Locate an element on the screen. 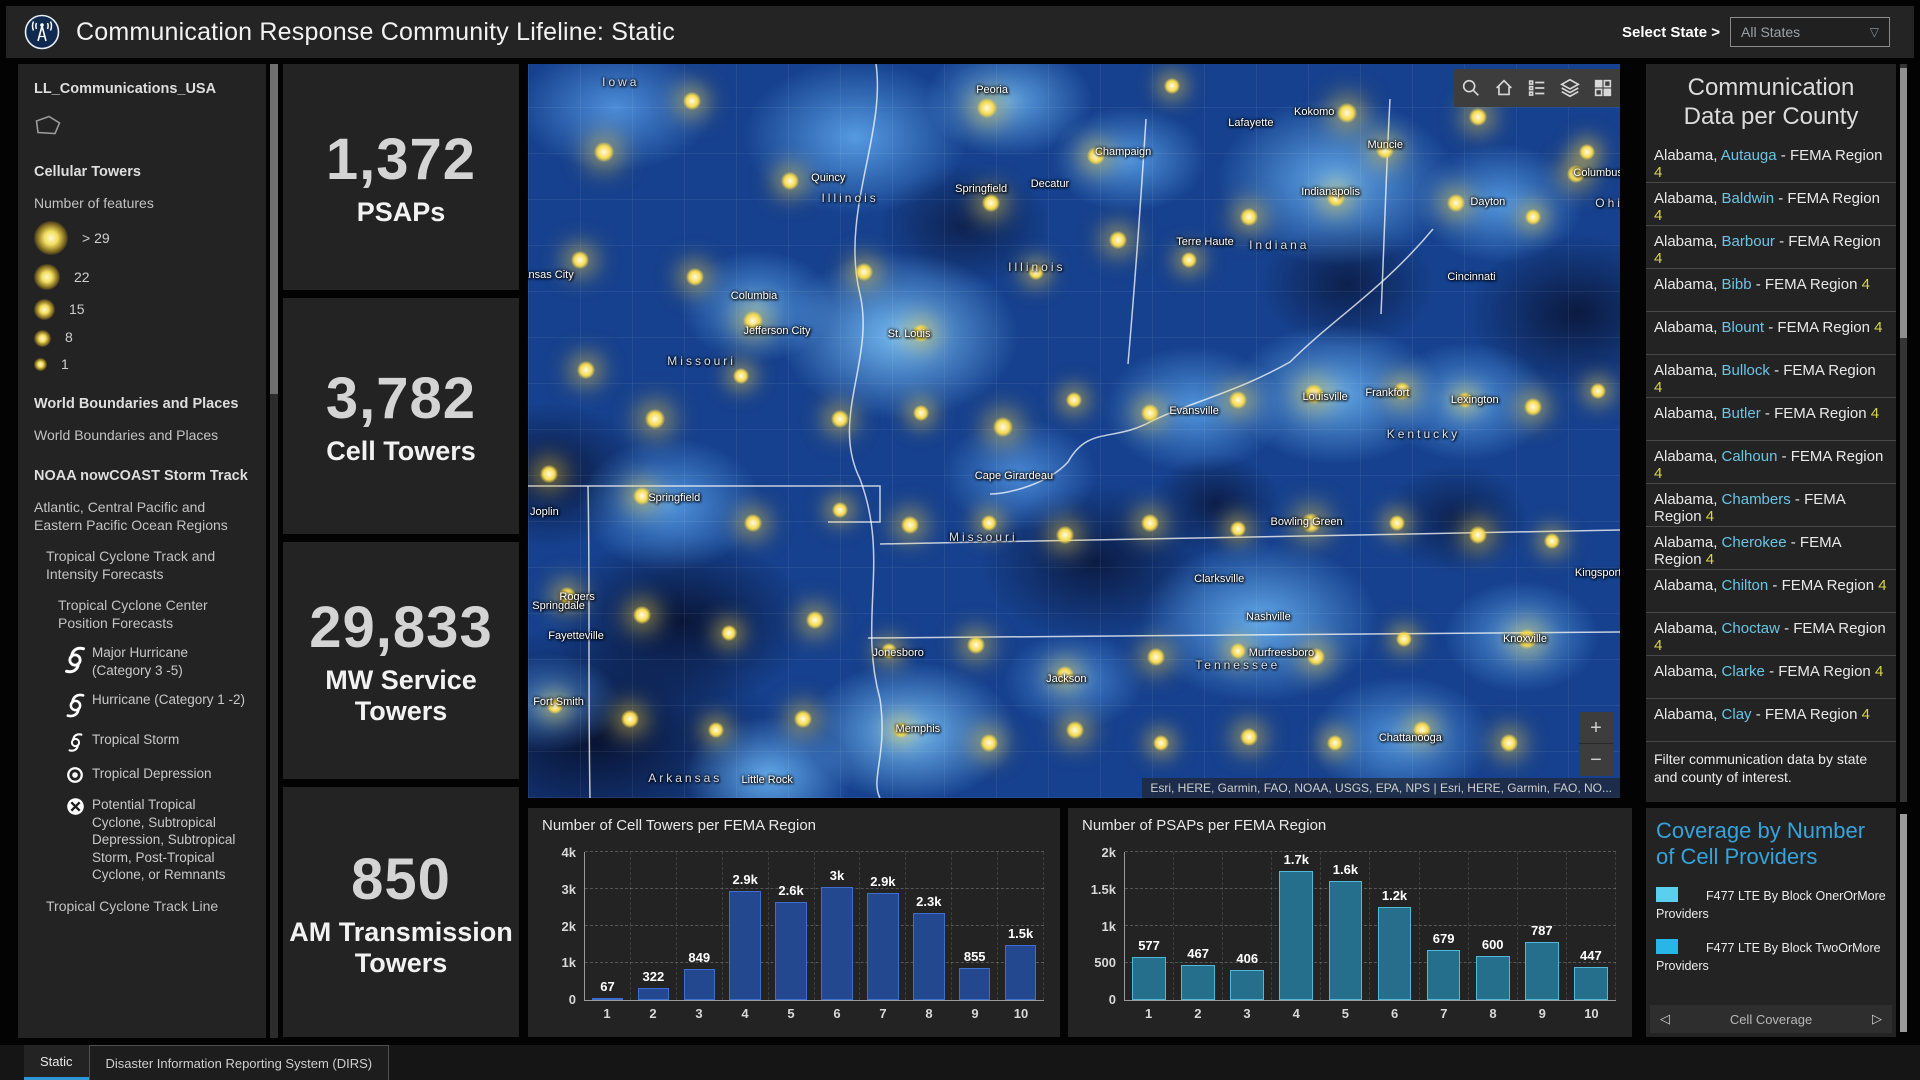 Image resolution: width=1920 pixels, height=1080 pixels. state-dropdown: All States ▽ is located at coordinates (1810, 32).